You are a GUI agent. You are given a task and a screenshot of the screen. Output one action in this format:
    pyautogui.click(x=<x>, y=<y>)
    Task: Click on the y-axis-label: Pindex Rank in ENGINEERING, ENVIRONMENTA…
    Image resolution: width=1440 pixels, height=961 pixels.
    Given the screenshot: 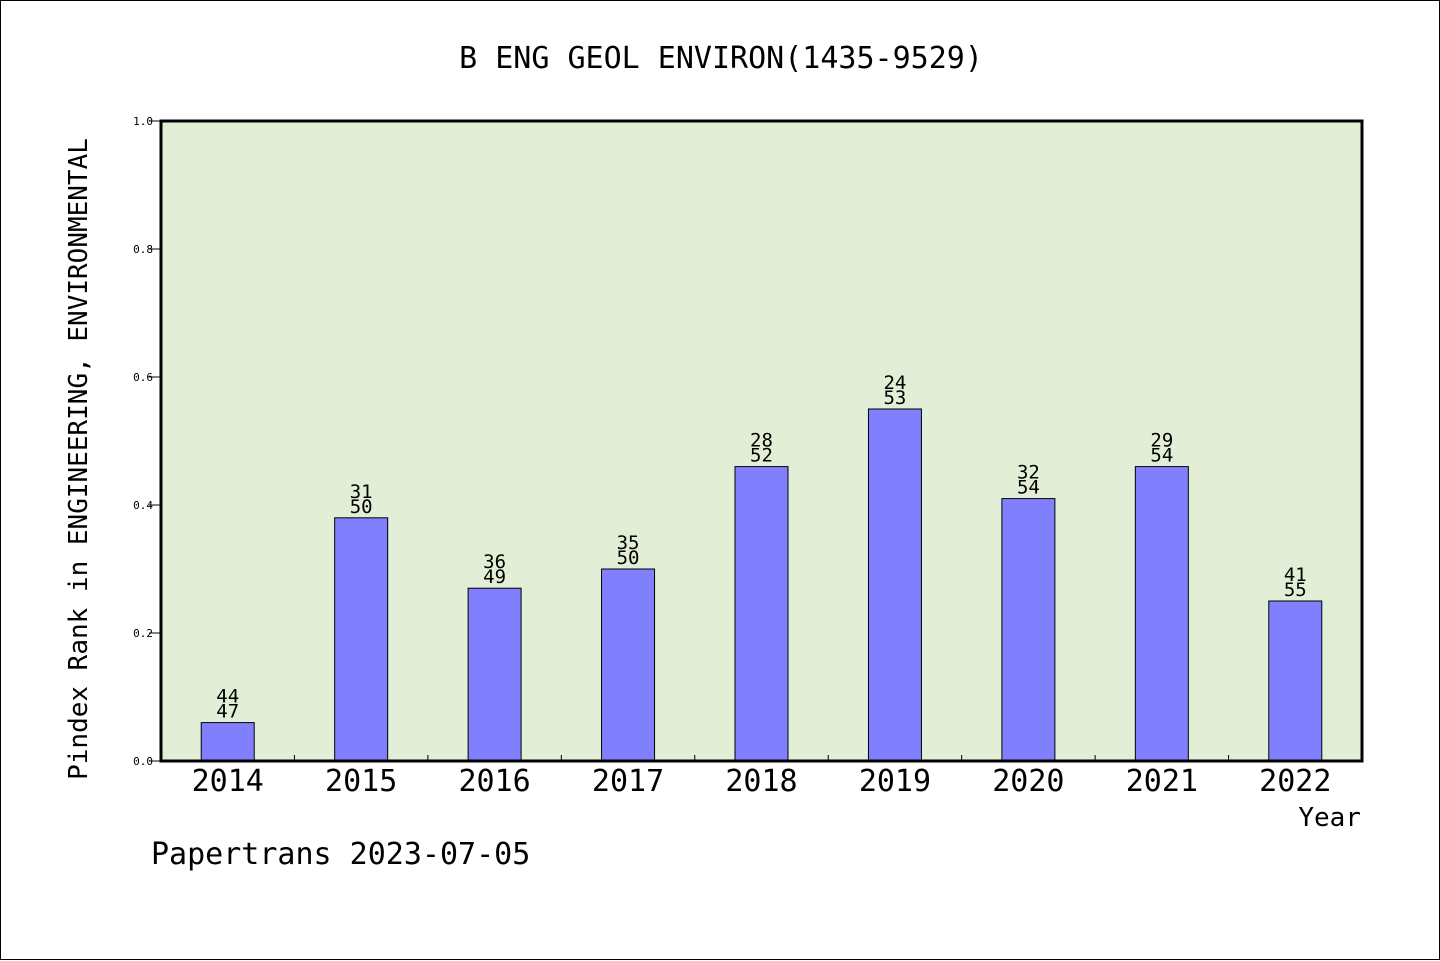 What is the action you would take?
    pyautogui.click(x=79, y=459)
    